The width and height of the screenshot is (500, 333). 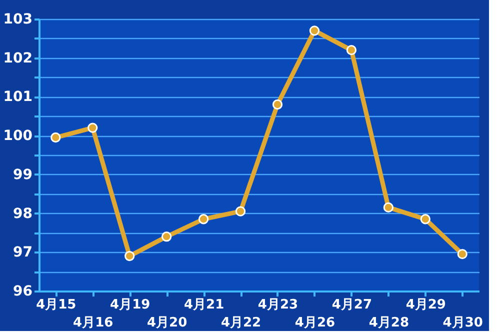 I want to click on x-tick-label: 4月20, so click(x=167, y=323).